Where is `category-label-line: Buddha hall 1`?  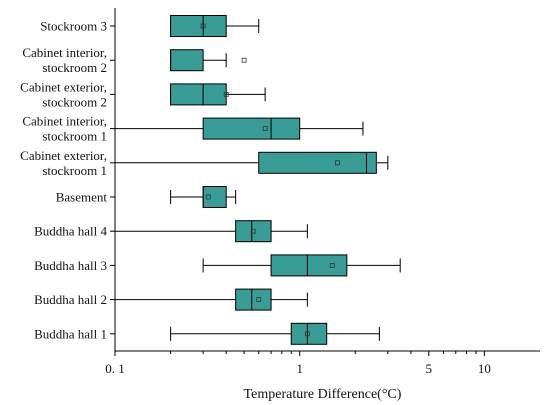
category-label-line: Buddha hall 1 is located at coordinates (70, 333).